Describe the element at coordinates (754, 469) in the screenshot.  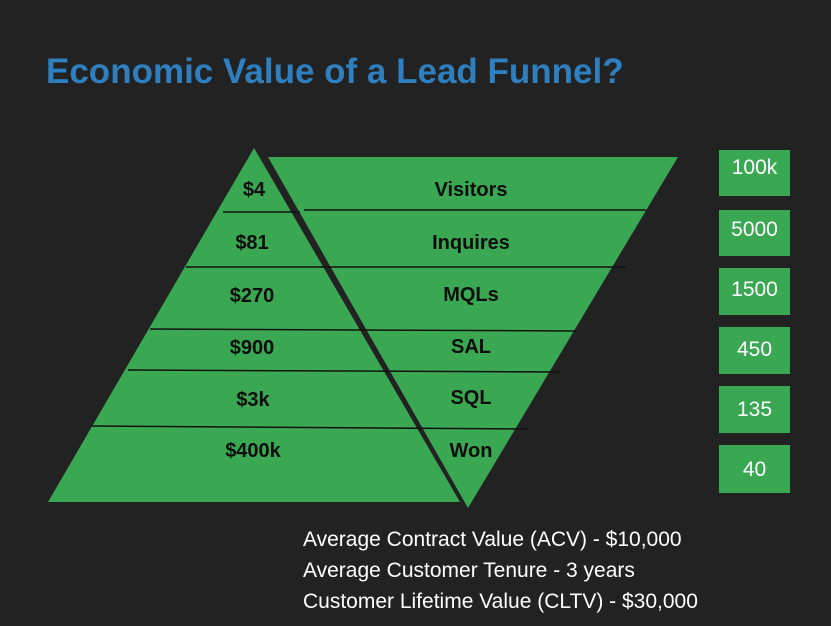
I see `stage-count-box: 40` at that location.